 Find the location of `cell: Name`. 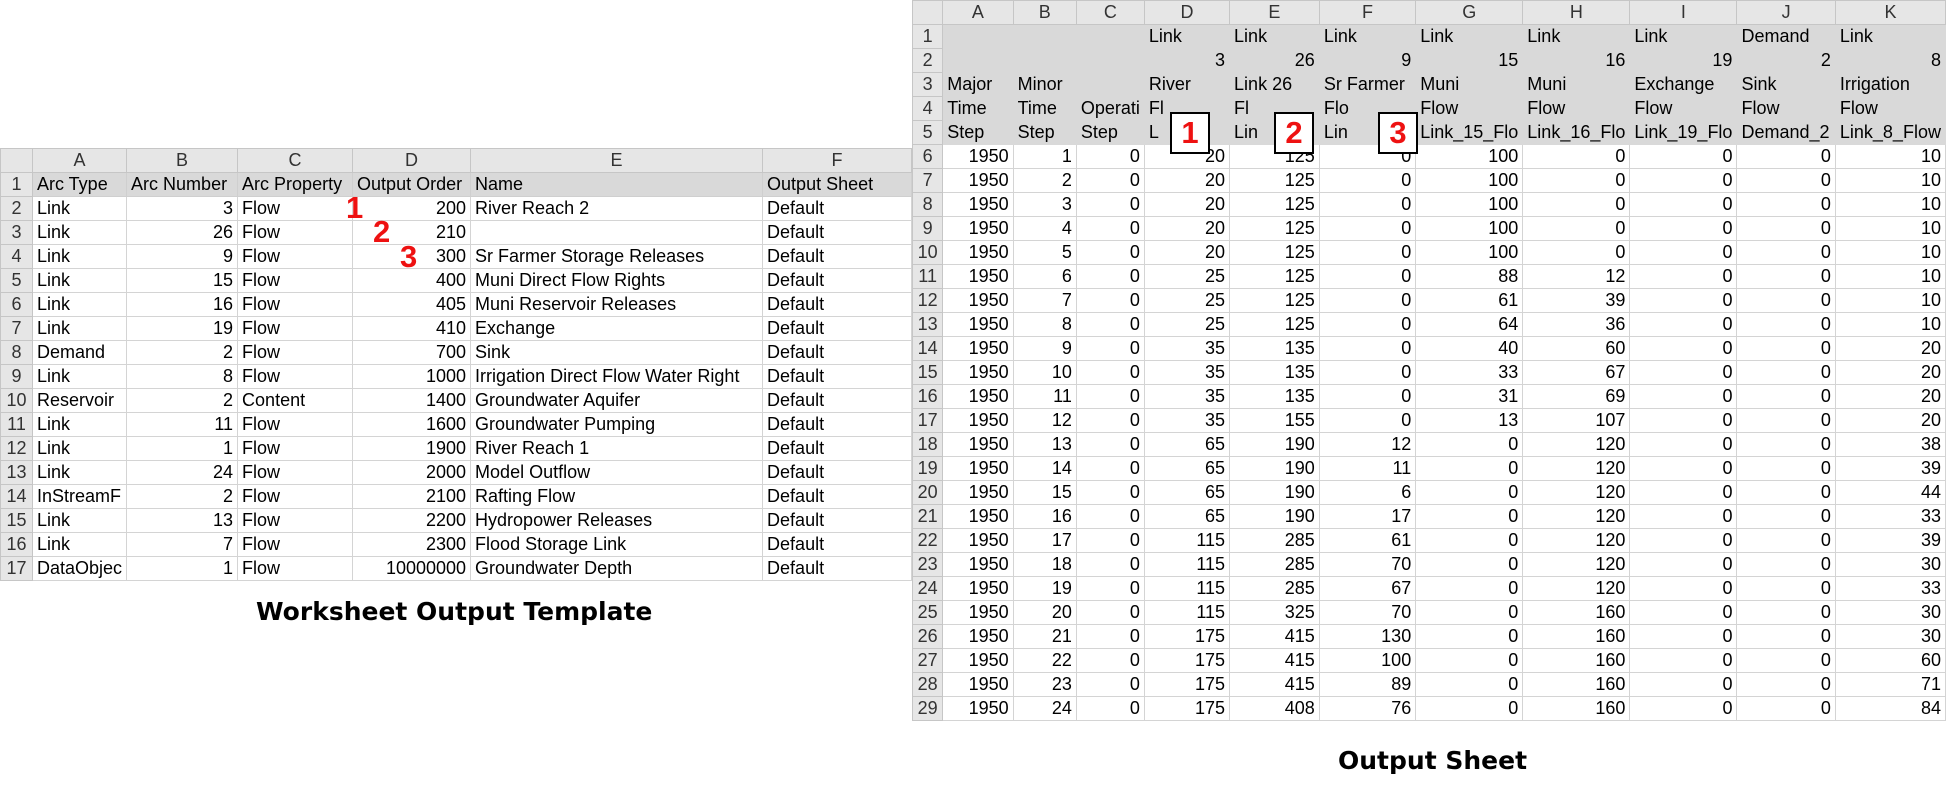

cell: Name is located at coordinates (617, 184).